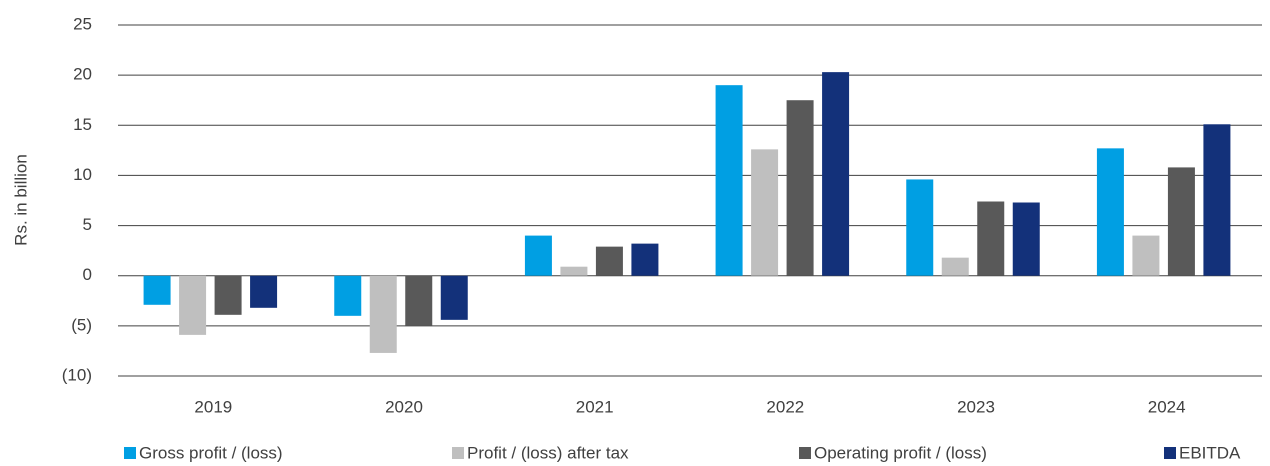 The image size is (1270, 466). Describe the element at coordinates (1167, 406) in the screenshot. I see `x-tick-label: 2024` at that location.